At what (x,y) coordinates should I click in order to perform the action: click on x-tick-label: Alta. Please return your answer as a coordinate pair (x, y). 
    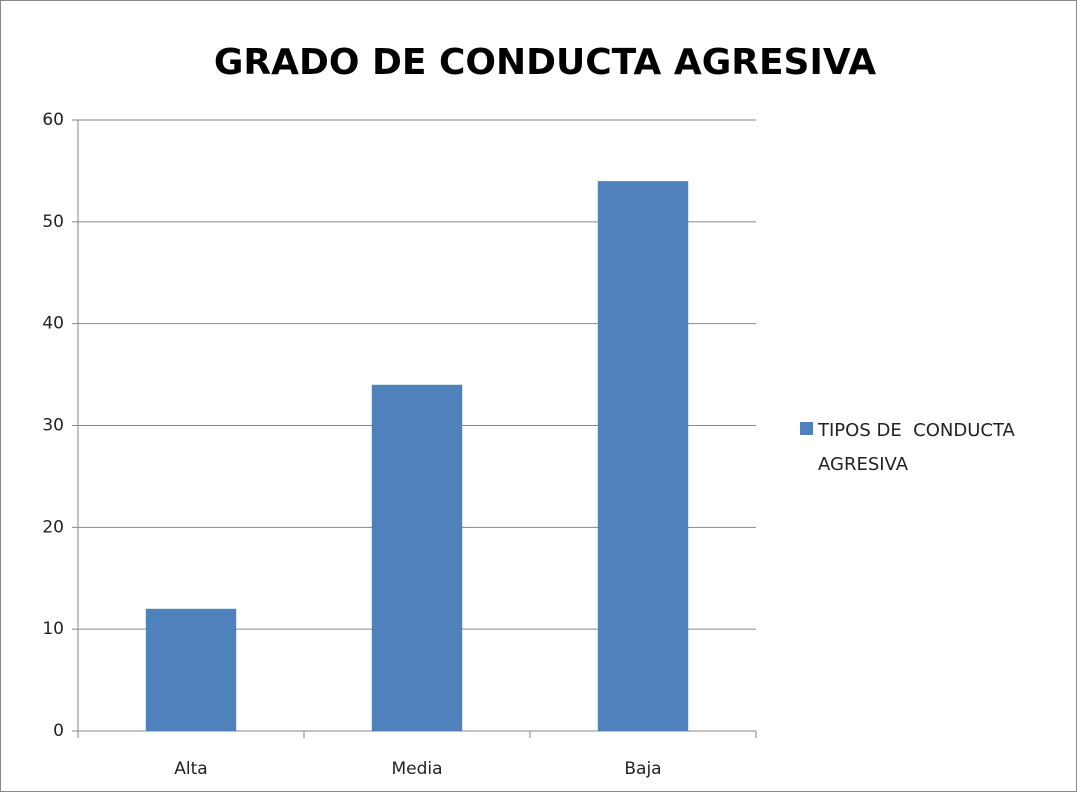
    Looking at the image, I should click on (190, 769).